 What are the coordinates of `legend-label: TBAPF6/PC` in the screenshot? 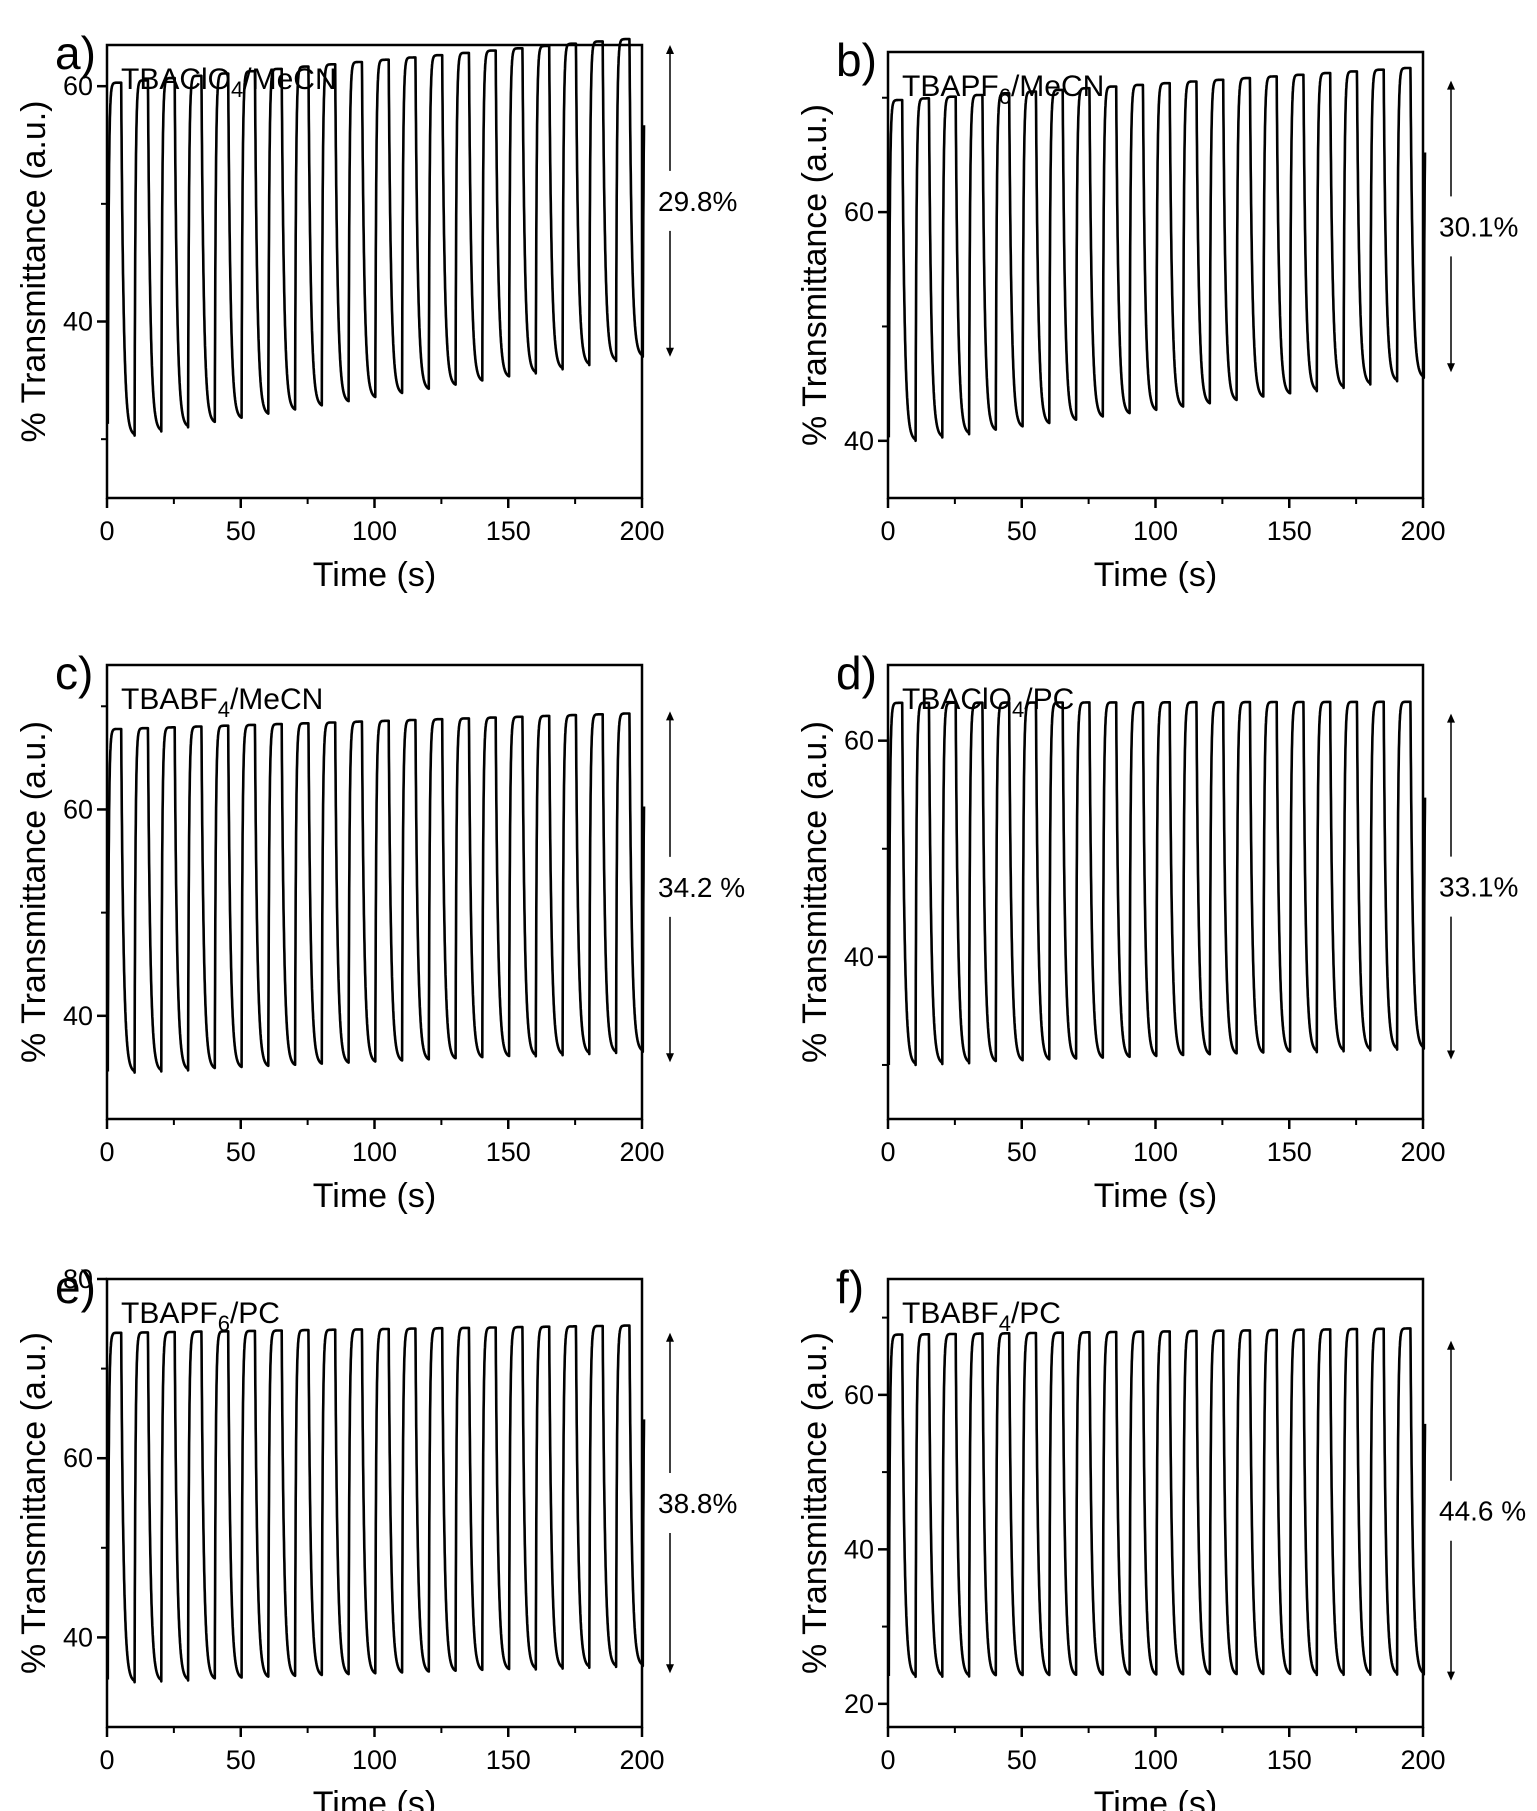 It's located at (200, 1316).